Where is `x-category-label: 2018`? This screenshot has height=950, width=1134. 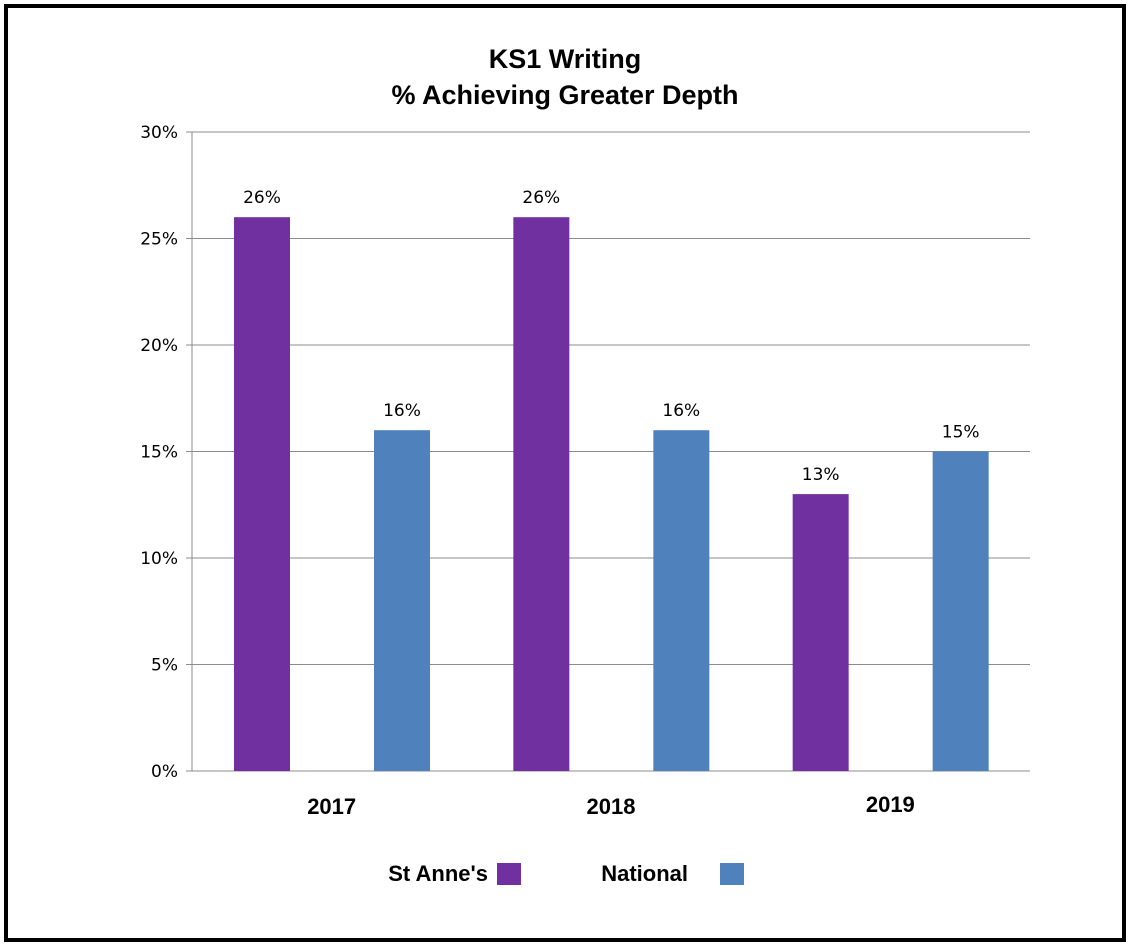
x-category-label: 2018 is located at coordinates (611, 806).